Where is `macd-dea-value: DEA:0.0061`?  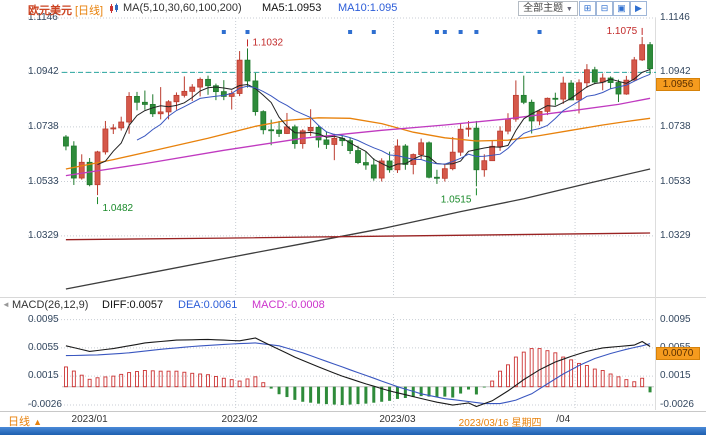 macd-dea-value: DEA:0.0061 is located at coordinates (208, 305).